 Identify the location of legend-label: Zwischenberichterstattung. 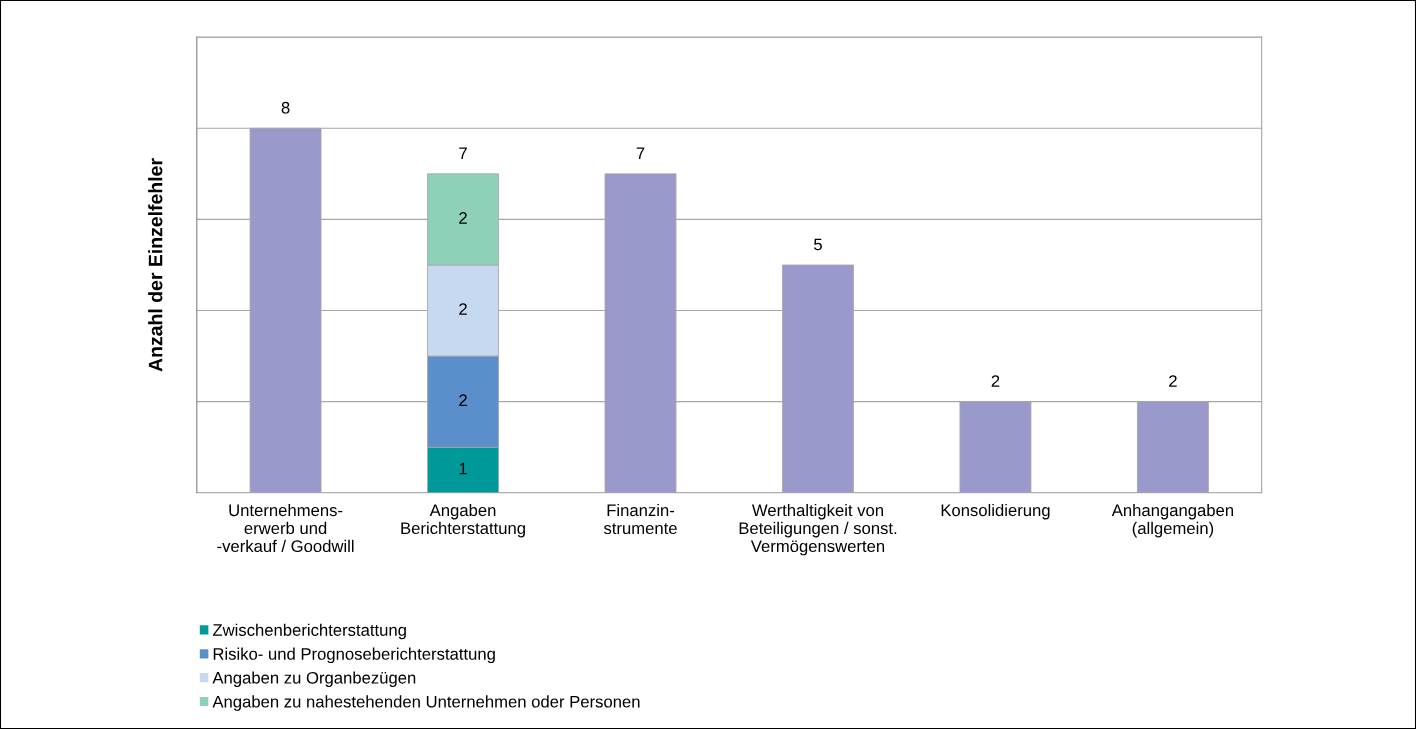
(309, 631).